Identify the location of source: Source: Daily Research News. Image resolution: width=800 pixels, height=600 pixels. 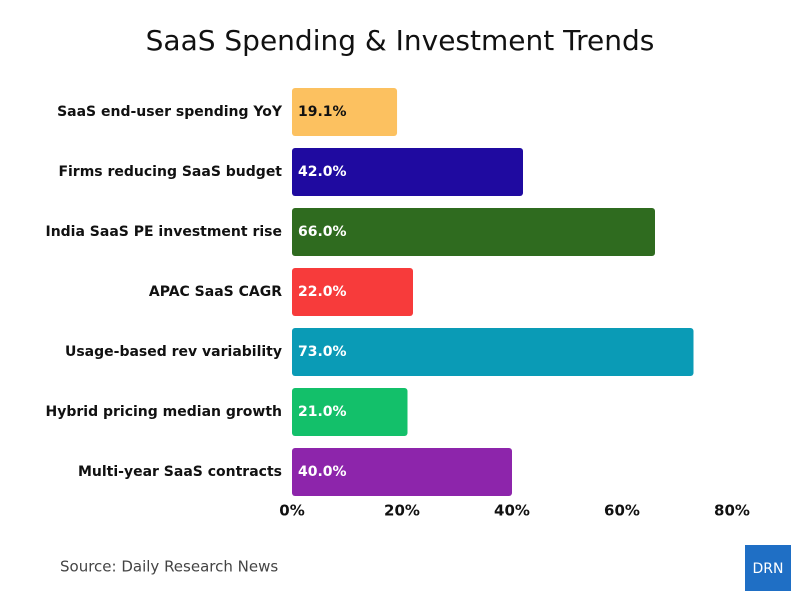
(169, 567).